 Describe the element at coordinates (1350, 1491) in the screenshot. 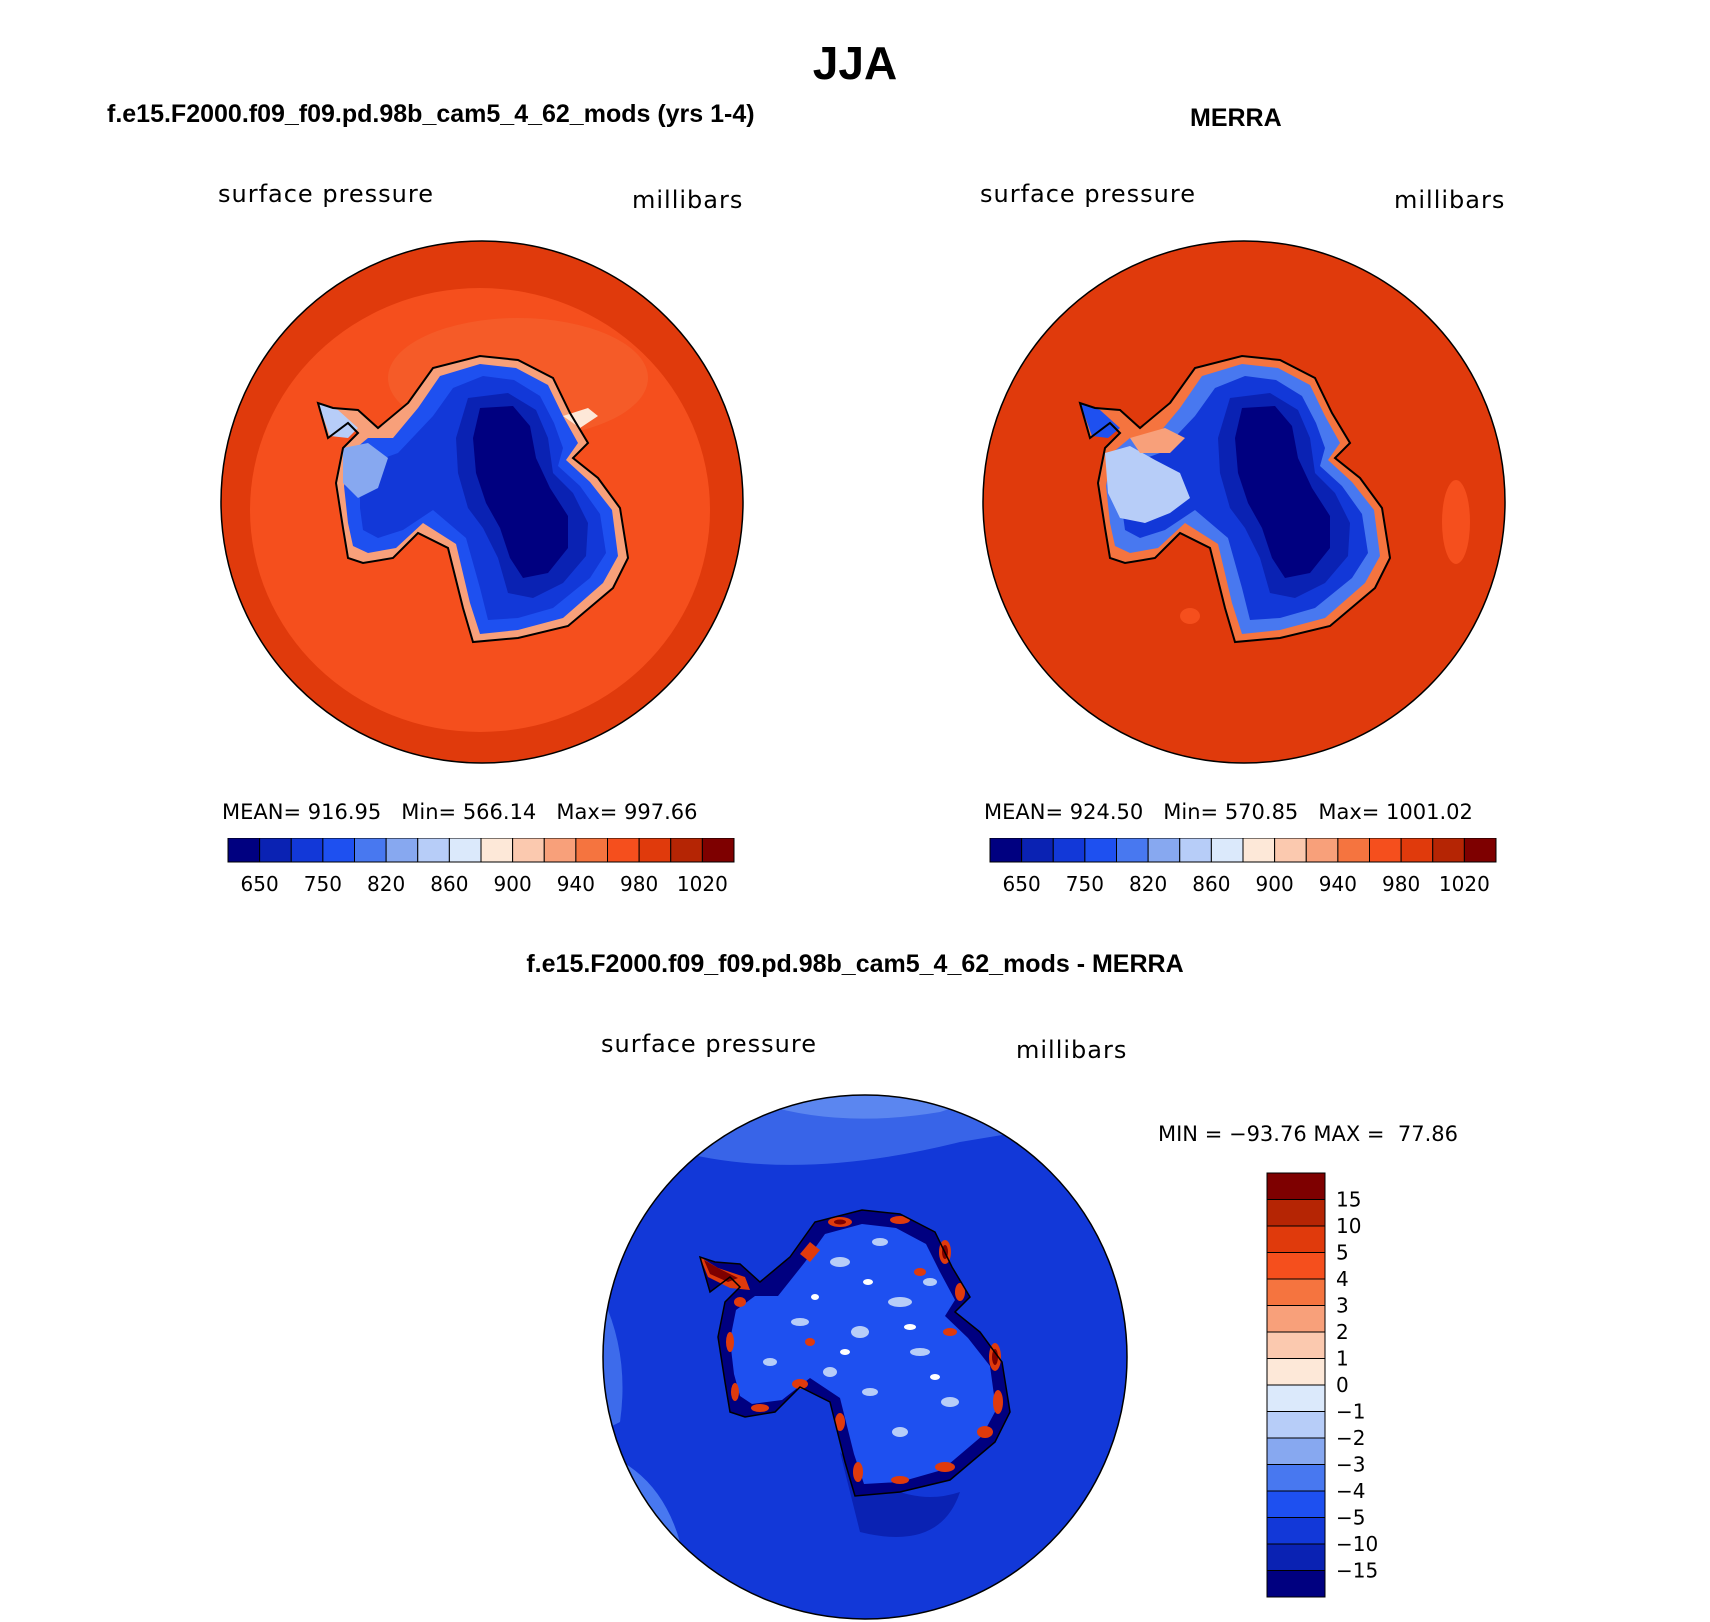

I see `colorbar-label-diff: −4` at that location.